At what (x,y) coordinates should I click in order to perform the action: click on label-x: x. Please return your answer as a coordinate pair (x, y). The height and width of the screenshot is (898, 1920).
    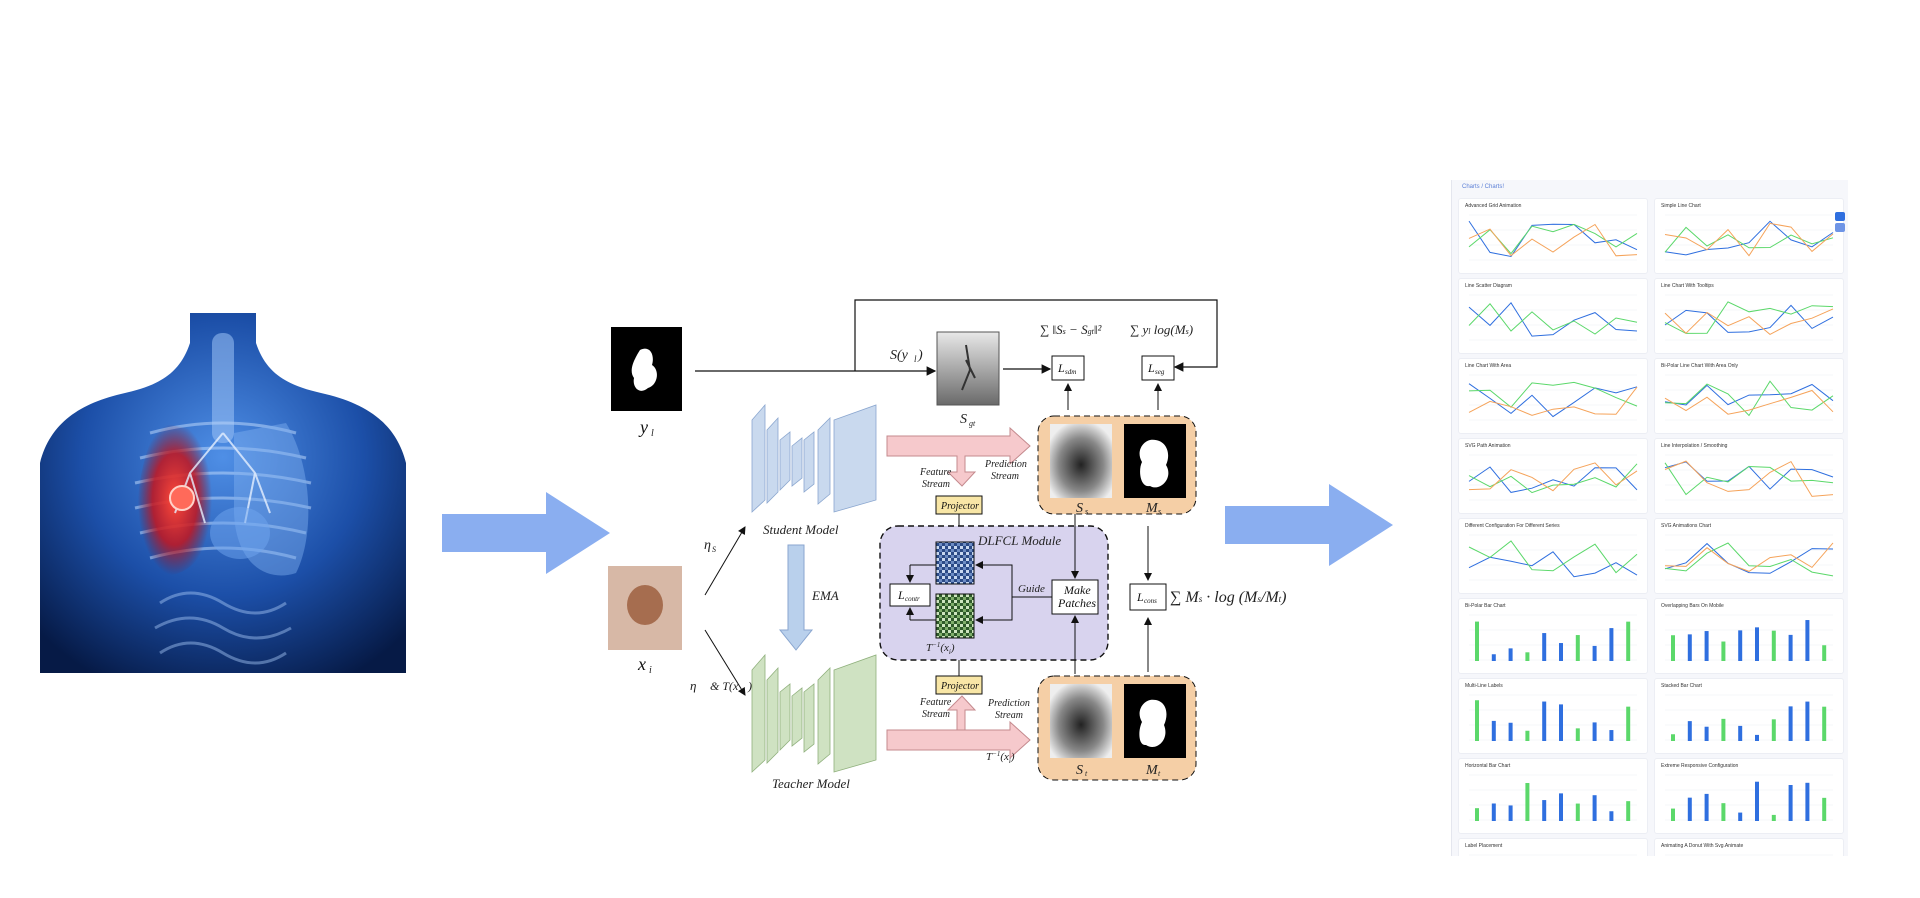
    Looking at the image, I should click on (641, 664).